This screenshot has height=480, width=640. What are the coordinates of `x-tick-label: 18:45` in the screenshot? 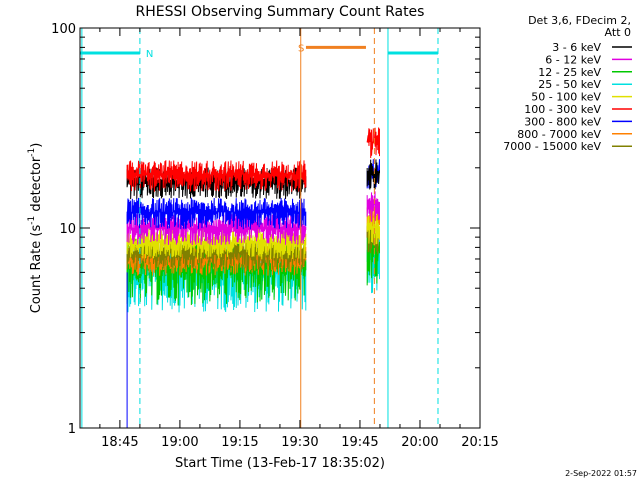 It's located at (119, 442).